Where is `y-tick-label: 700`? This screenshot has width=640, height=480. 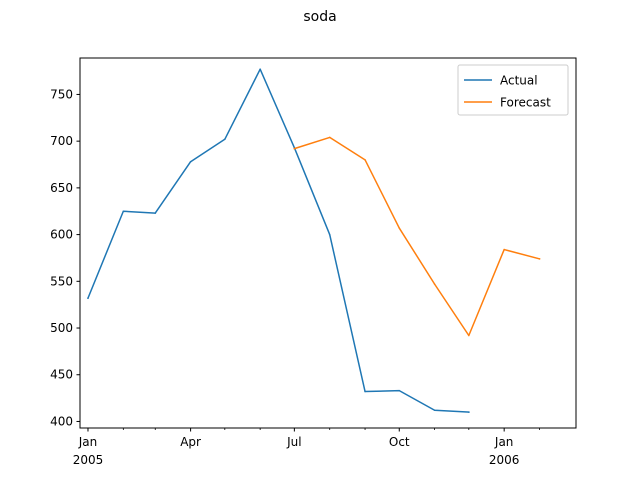 y-tick-label: 700 is located at coordinates (61, 141).